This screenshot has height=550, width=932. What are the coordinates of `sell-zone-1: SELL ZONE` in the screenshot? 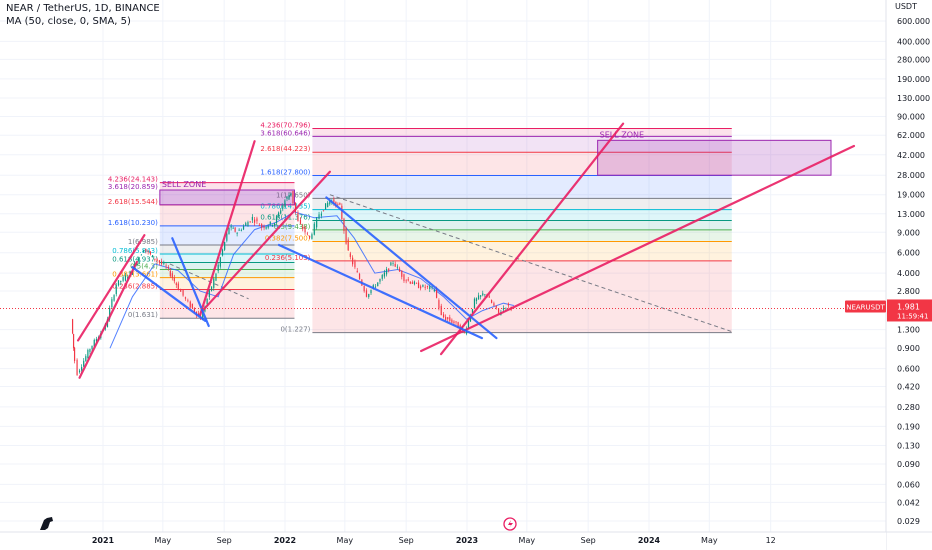 It's located at (227, 193).